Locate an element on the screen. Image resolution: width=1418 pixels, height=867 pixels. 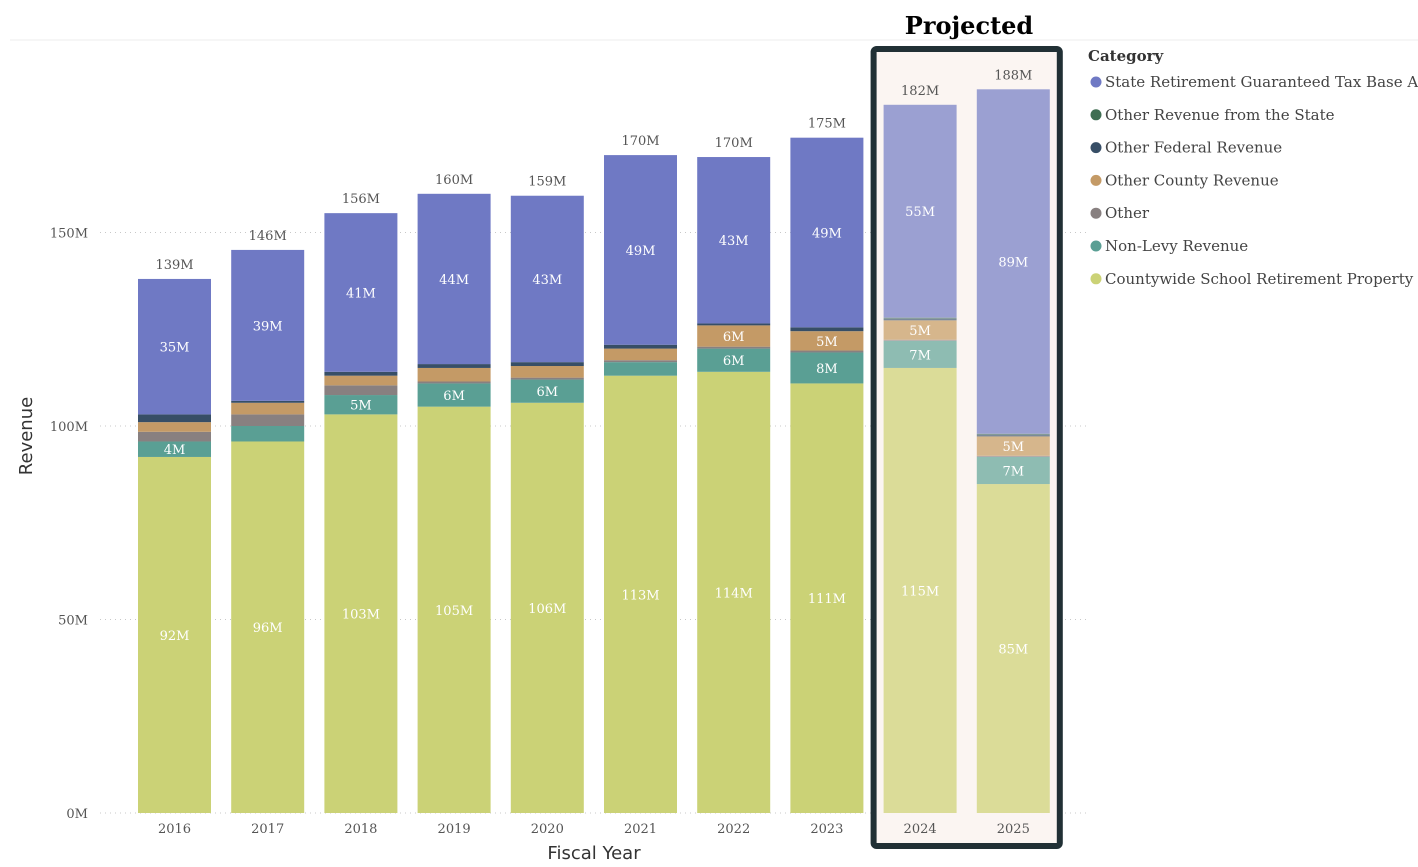
data-label: 89M is located at coordinates (1013, 263).